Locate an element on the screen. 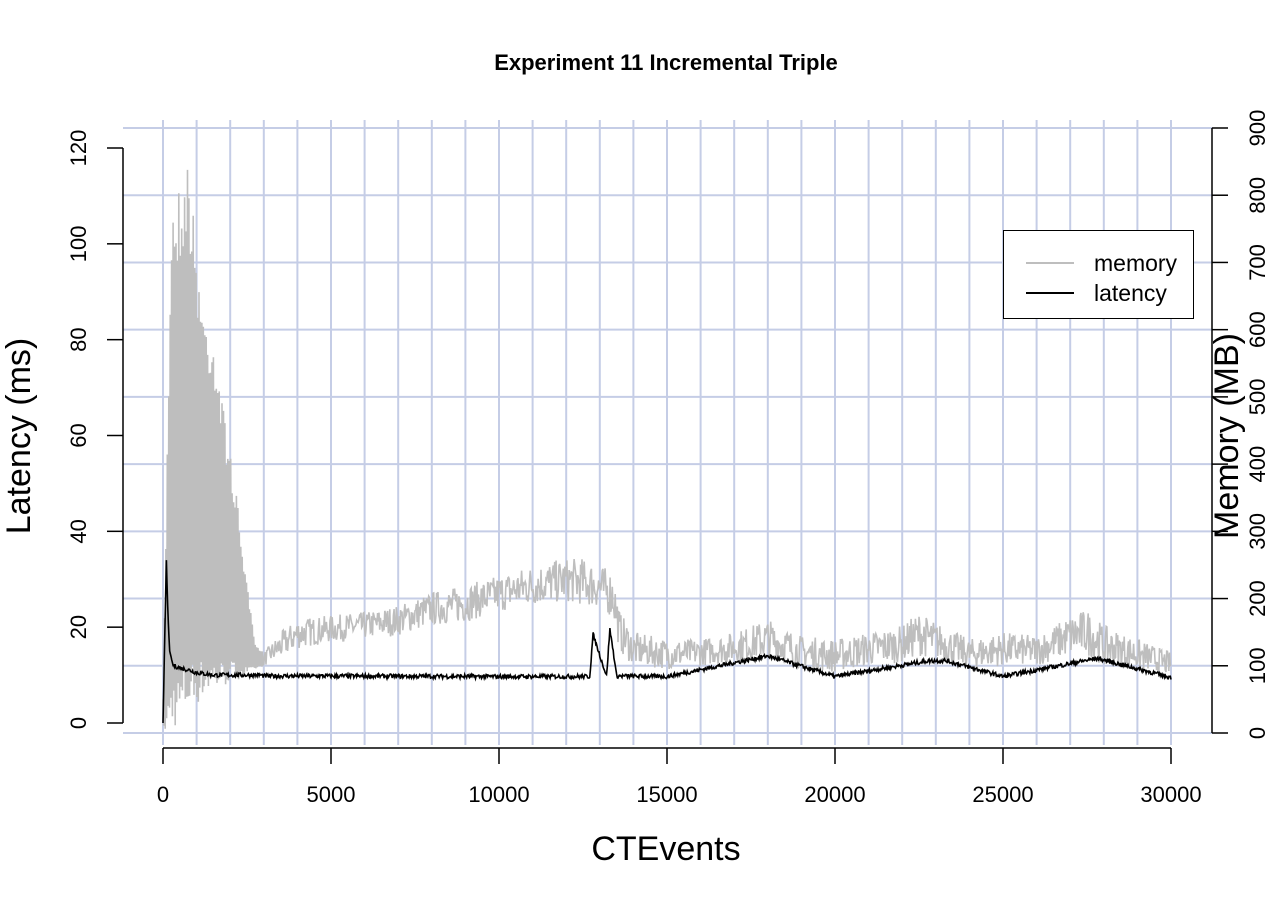  x-tick-label: 30000 is located at coordinates (1170, 794).